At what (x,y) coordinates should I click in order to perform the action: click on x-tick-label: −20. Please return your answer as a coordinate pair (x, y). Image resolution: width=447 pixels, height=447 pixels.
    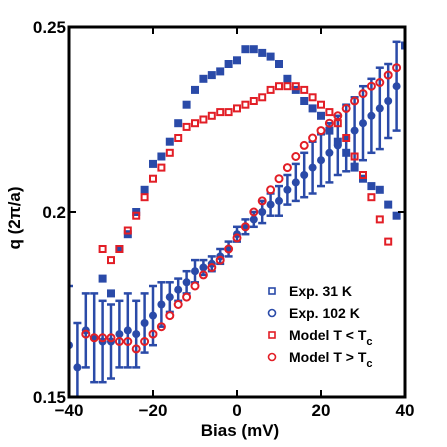
    Looking at the image, I should click on (153, 410).